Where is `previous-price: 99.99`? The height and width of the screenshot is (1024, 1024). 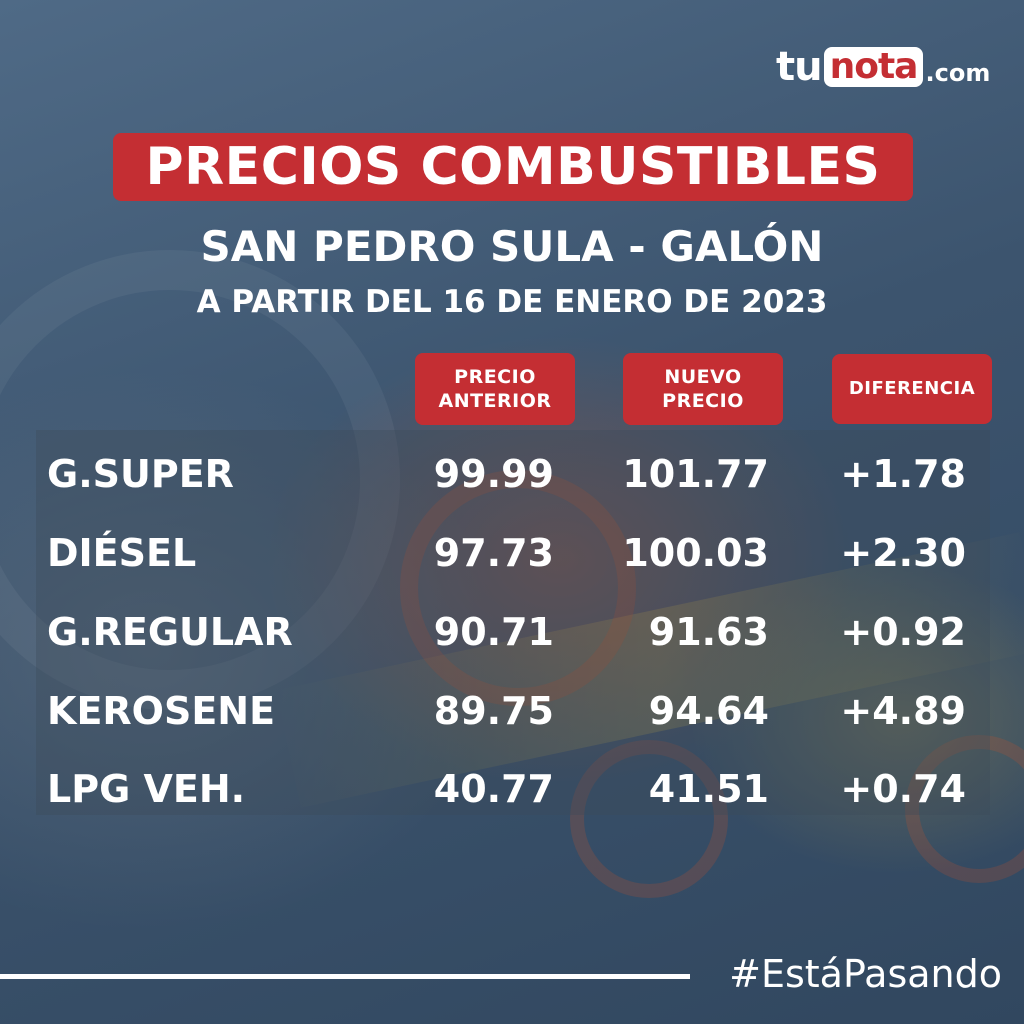 previous-price: 99.99 is located at coordinates (493, 474).